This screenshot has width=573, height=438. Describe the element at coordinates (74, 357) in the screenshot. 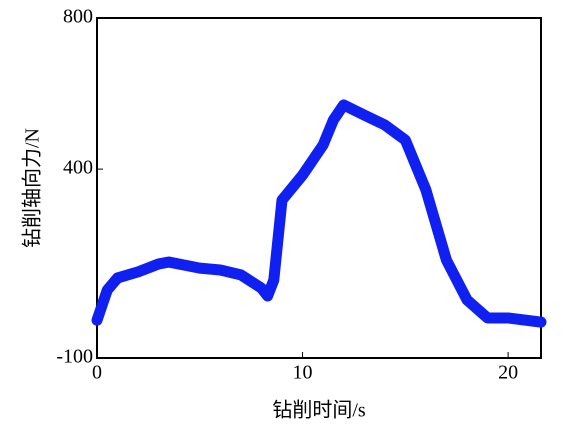

I see `y-tick-label: -100` at that location.